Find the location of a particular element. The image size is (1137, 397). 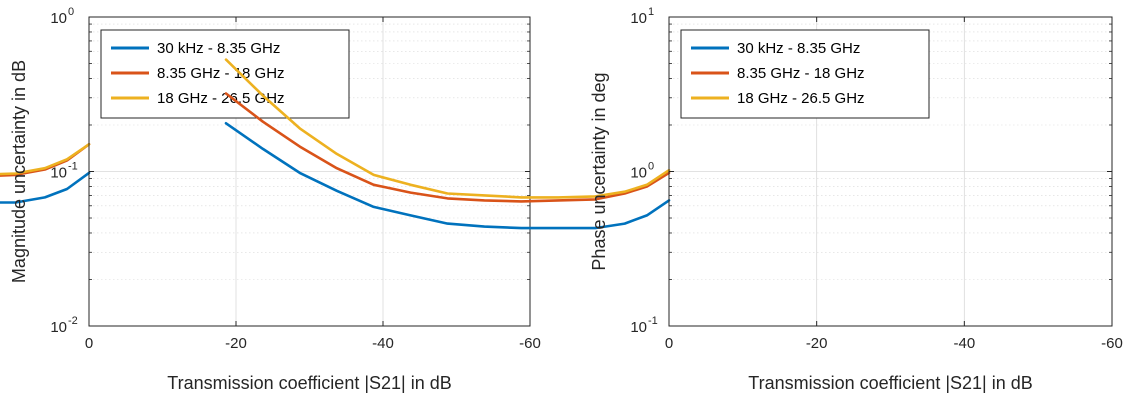

y-axis-label: Magnitude uncertainty in dB is located at coordinates (19, 171).